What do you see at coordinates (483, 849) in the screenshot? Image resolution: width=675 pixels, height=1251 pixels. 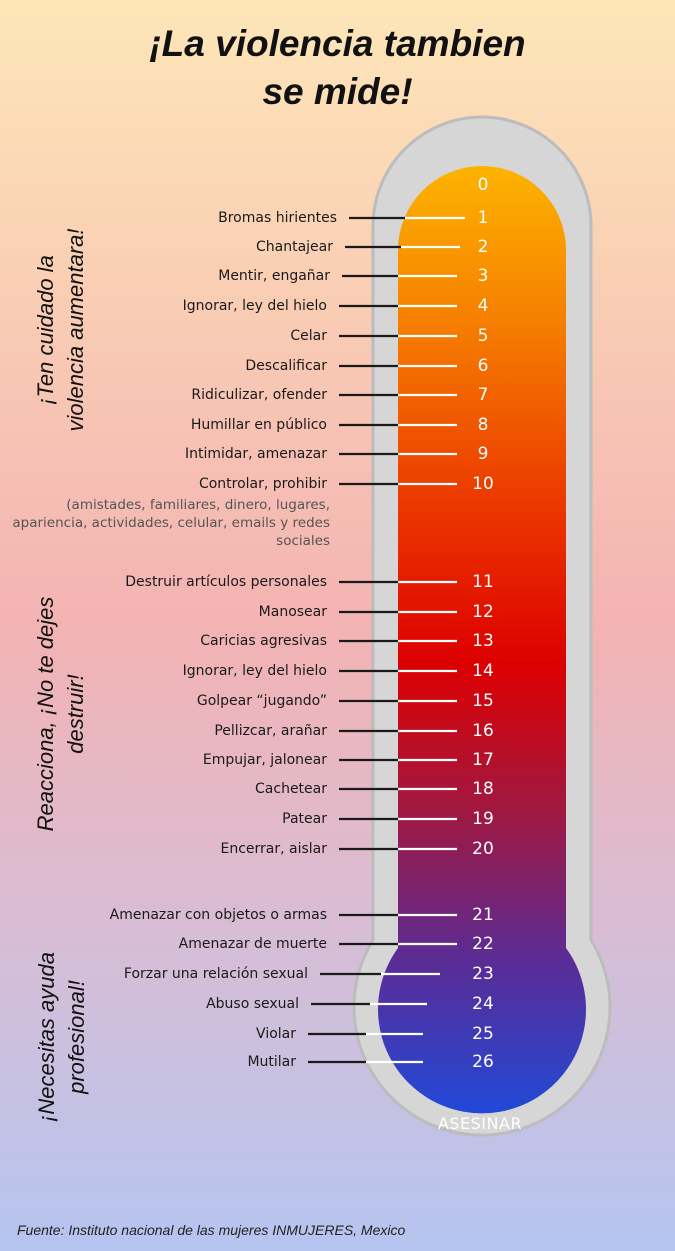 I see `scale-number-20: 20` at bounding box center [483, 849].